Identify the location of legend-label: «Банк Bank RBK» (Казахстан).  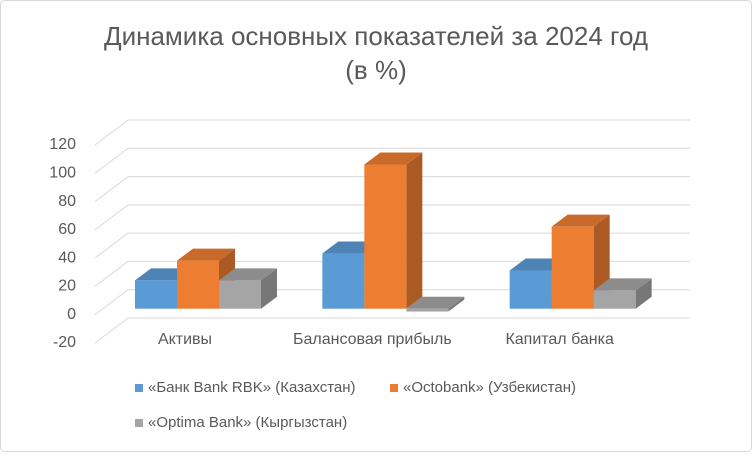
(252, 387).